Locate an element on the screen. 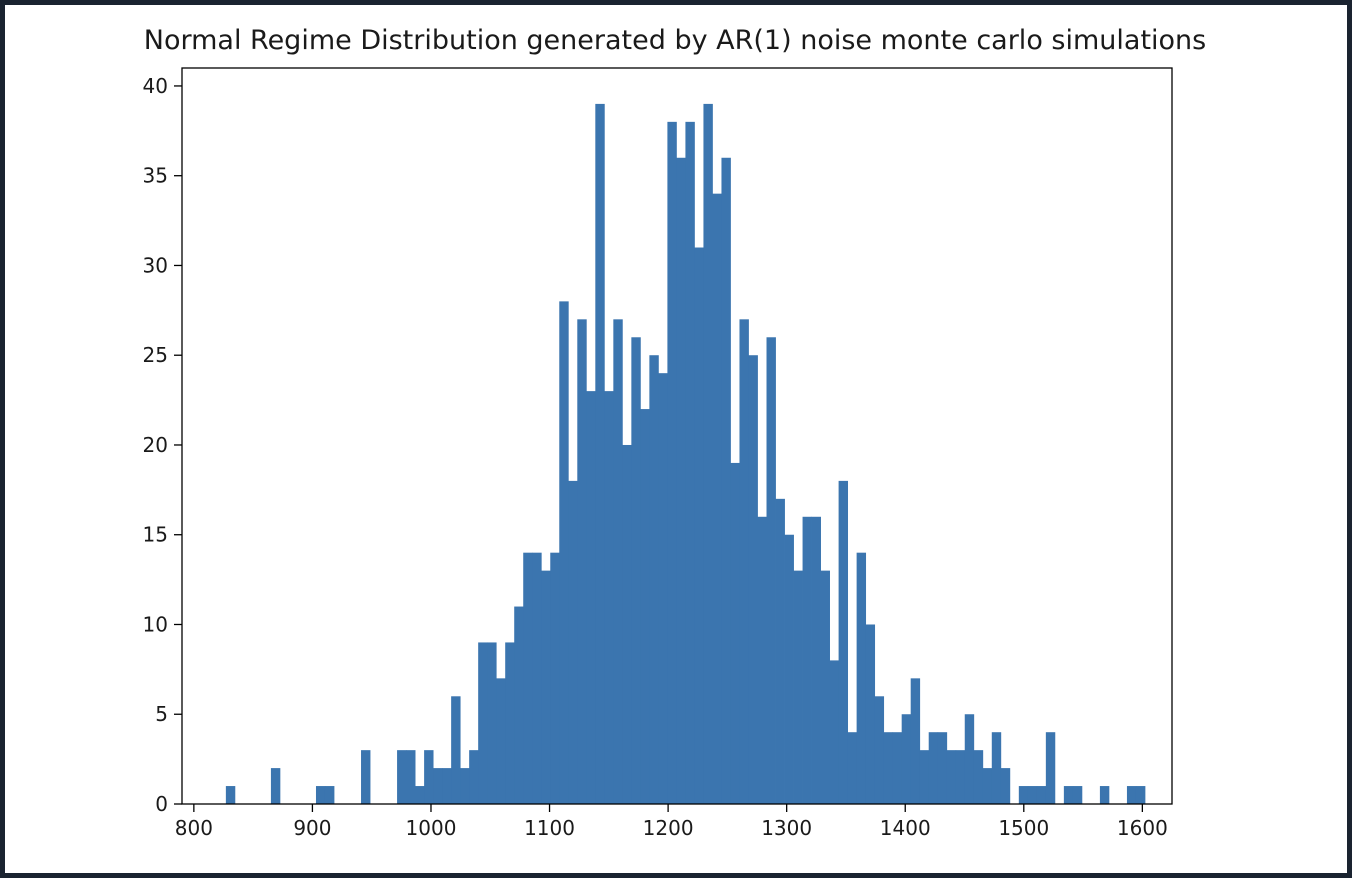 This screenshot has width=1352, height=878. y-tick-label: 5 is located at coordinates (161, 714).